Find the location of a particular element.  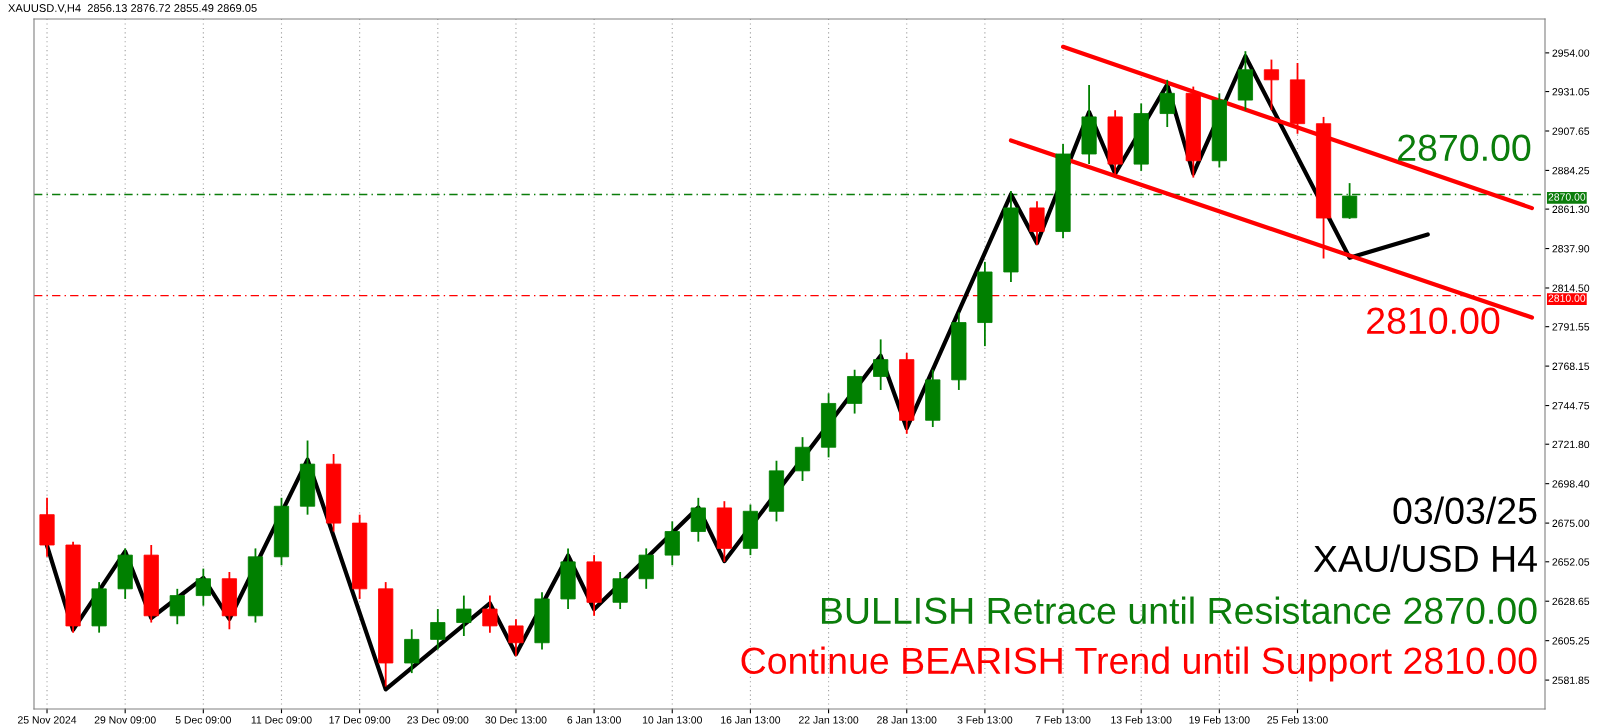

y-tick-label: 2744.75 is located at coordinates (1571, 406).